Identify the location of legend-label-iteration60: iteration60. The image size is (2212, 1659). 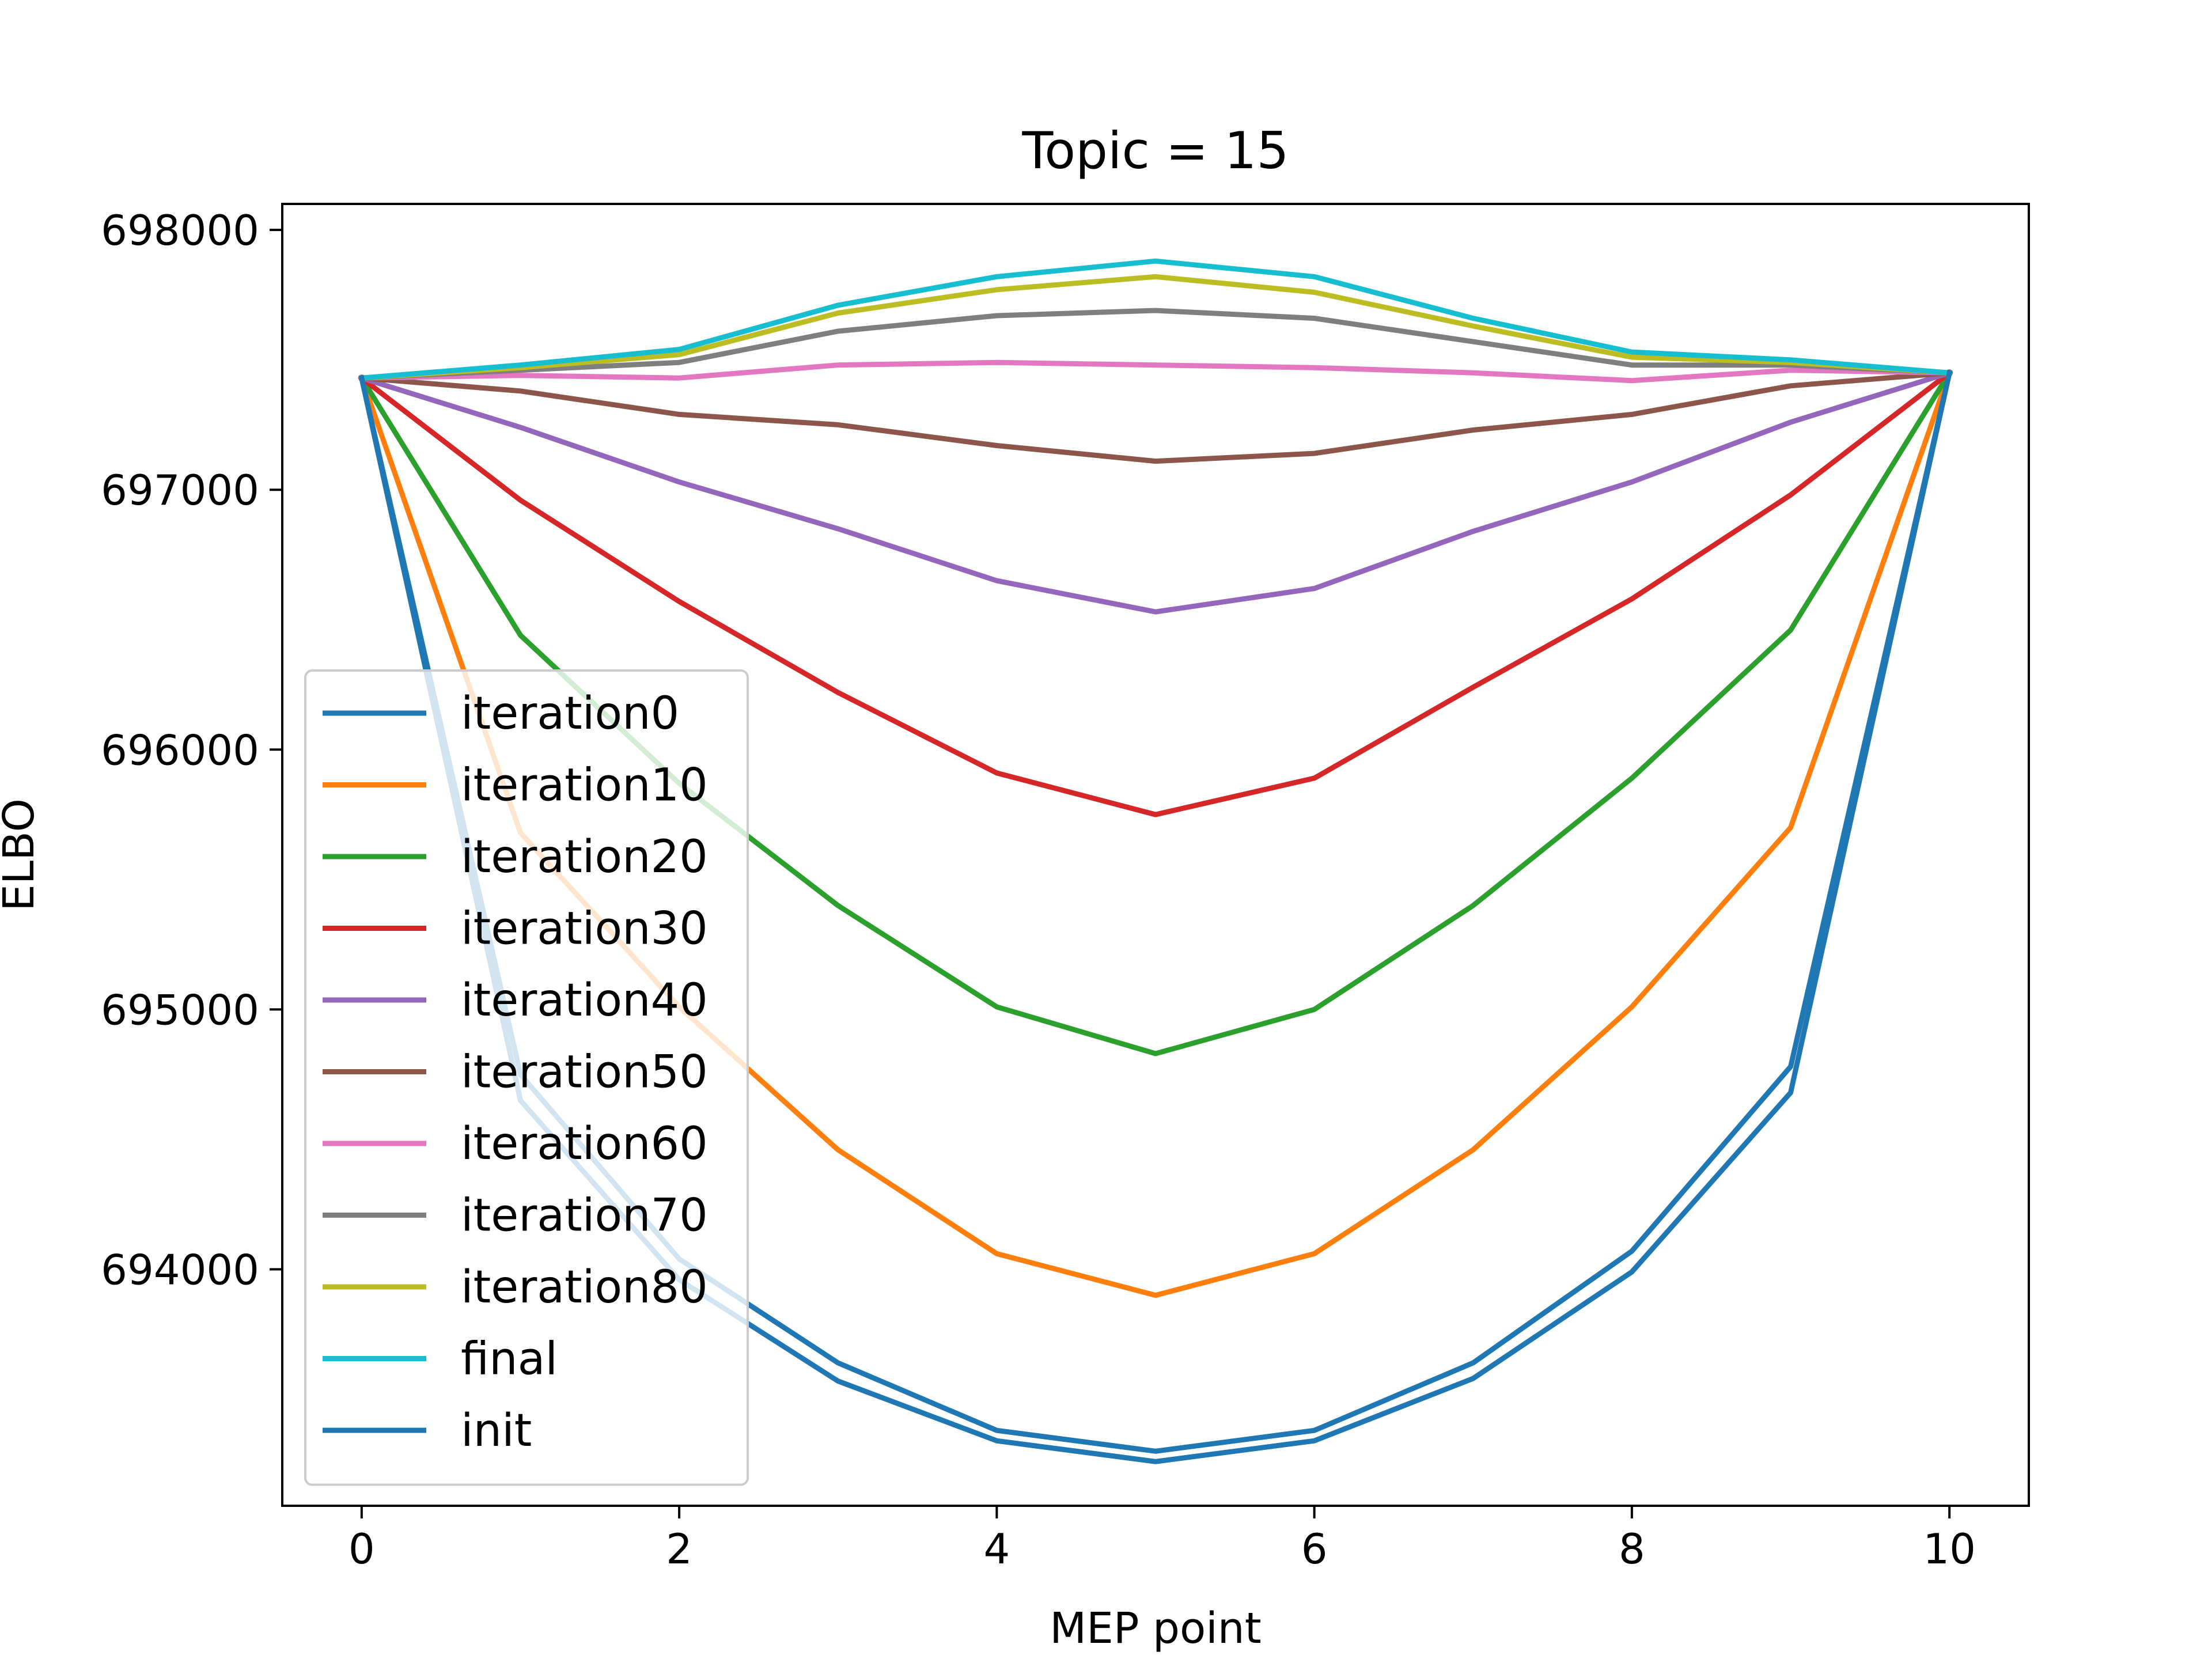
(584, 1144).